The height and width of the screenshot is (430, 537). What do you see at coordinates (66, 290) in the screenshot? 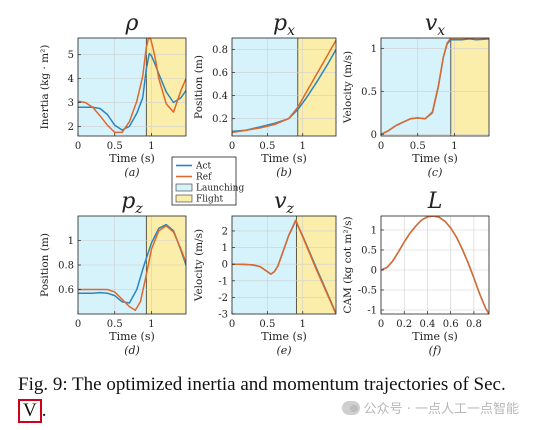
I see `y-tick-label: 0.6` at bounding box center [66, 290].